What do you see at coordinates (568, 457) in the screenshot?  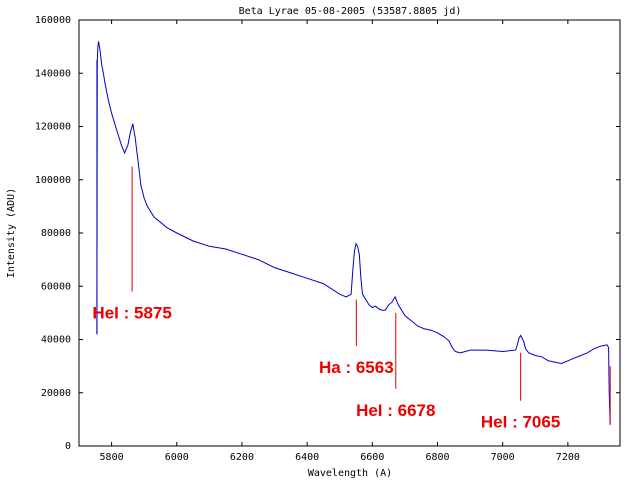 I see `x-tick-label: 7200` at bounding box center [568, 457].